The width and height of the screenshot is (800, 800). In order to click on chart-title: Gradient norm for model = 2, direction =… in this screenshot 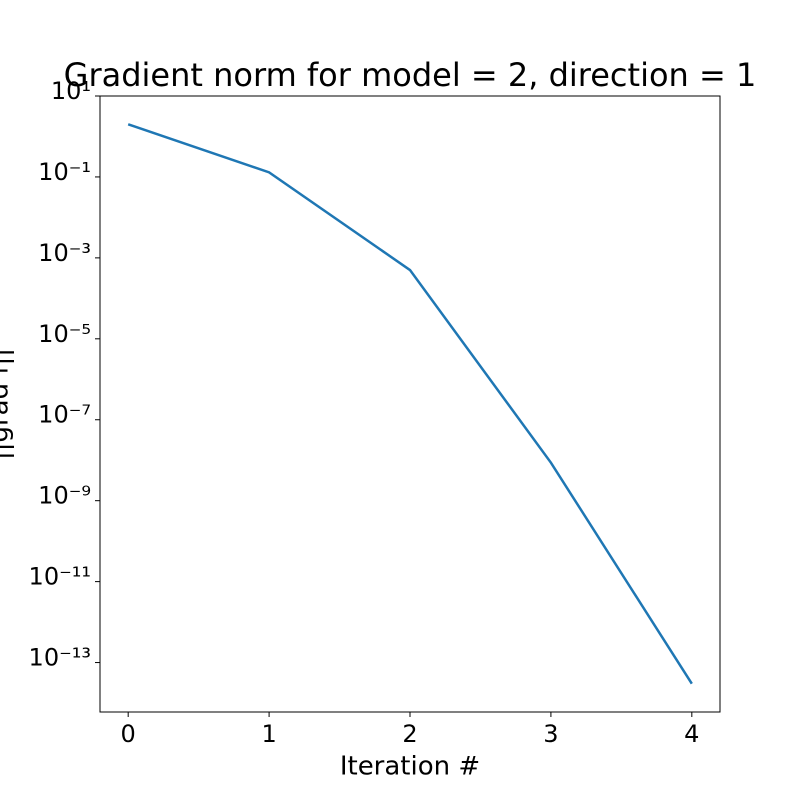, I will do `click(410, 75)`.